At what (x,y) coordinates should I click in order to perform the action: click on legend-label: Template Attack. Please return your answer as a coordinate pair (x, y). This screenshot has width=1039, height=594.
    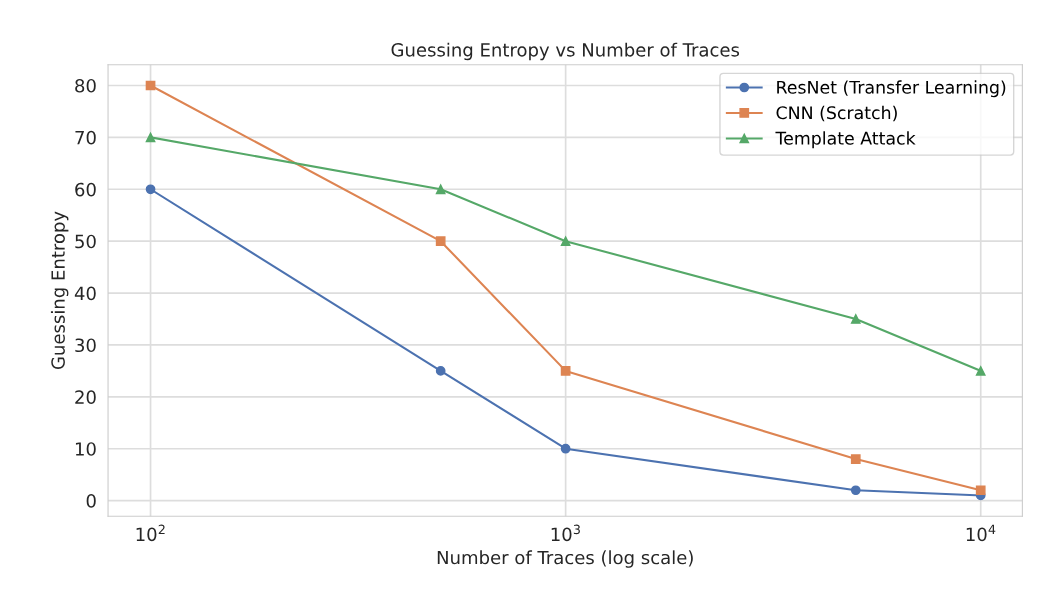
    Looking at the image, I should click on (845, 140).